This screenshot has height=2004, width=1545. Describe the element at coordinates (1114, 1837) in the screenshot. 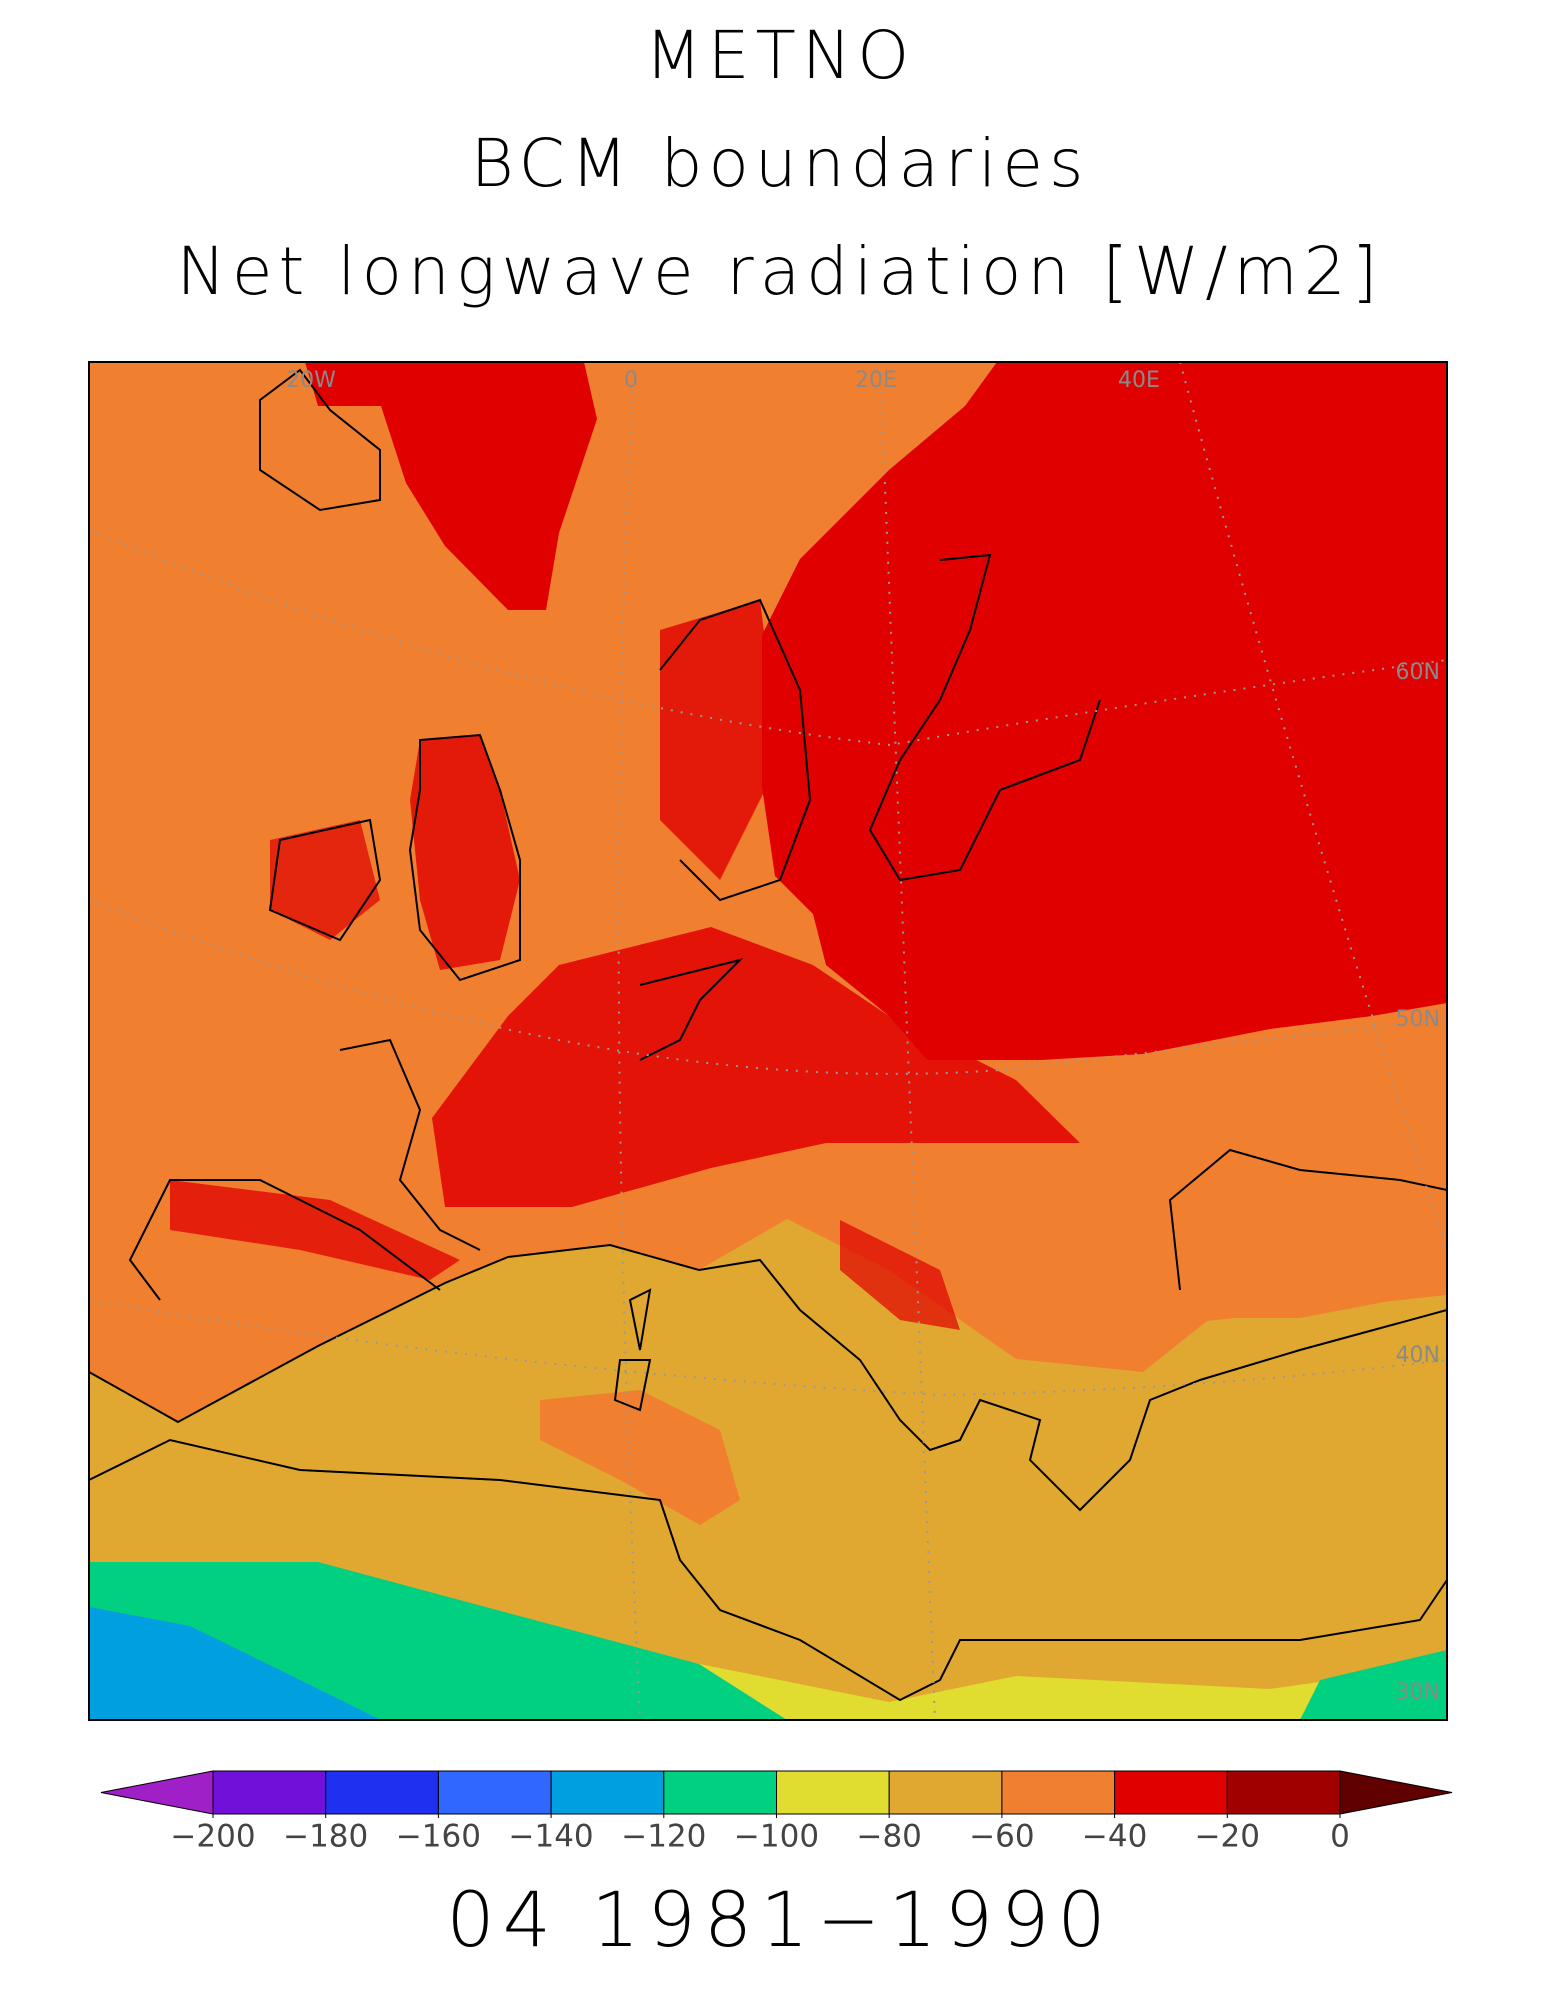

I see `colorbar-tick-label: −40` at that location.